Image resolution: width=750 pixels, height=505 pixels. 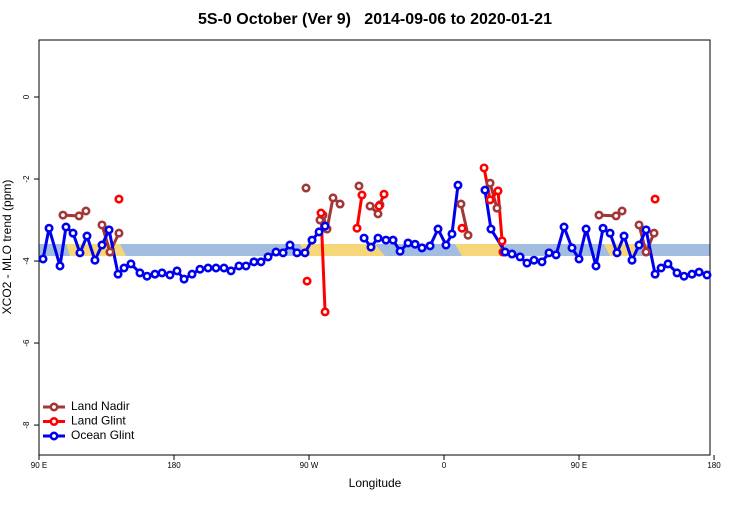 I want to click on x-tick-label: 180, so click(x=174, y=465).